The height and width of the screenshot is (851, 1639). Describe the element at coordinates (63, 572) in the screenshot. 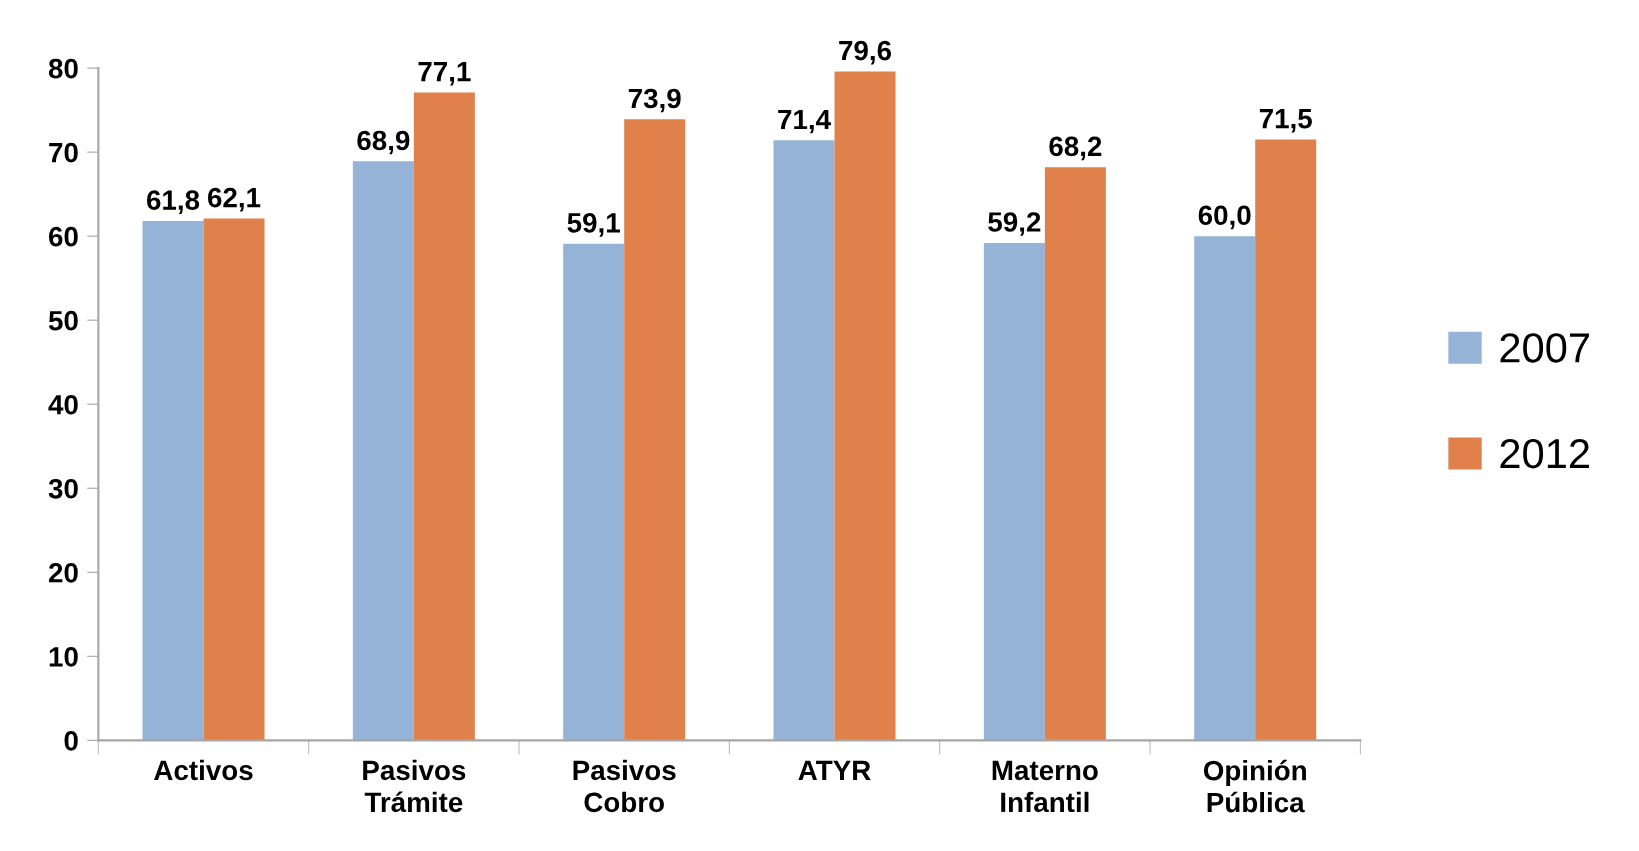

I see `y-tick-label: 20` at that location.